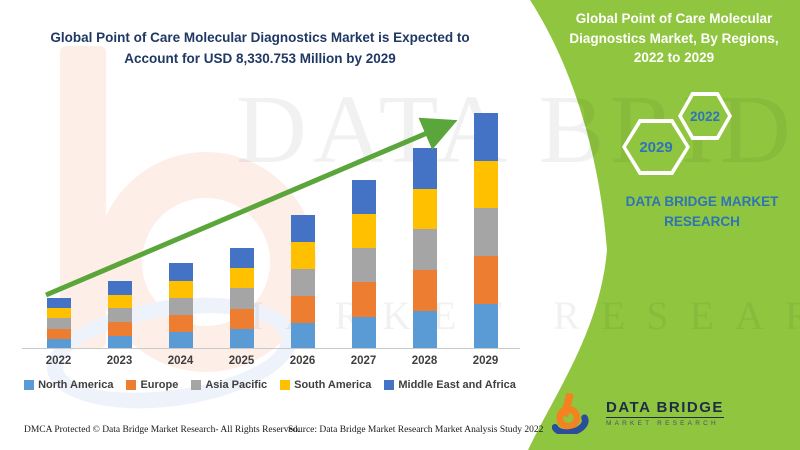  What do you see at coordinates (180, 361) in the screenshot?
I see `x-tick-label-2024: 2024` at bounding box center [180, 361].